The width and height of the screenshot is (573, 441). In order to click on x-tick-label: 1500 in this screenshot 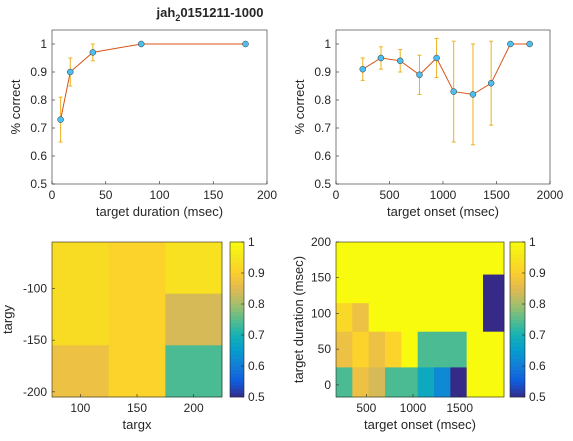, I will do `click(459, 408)`.